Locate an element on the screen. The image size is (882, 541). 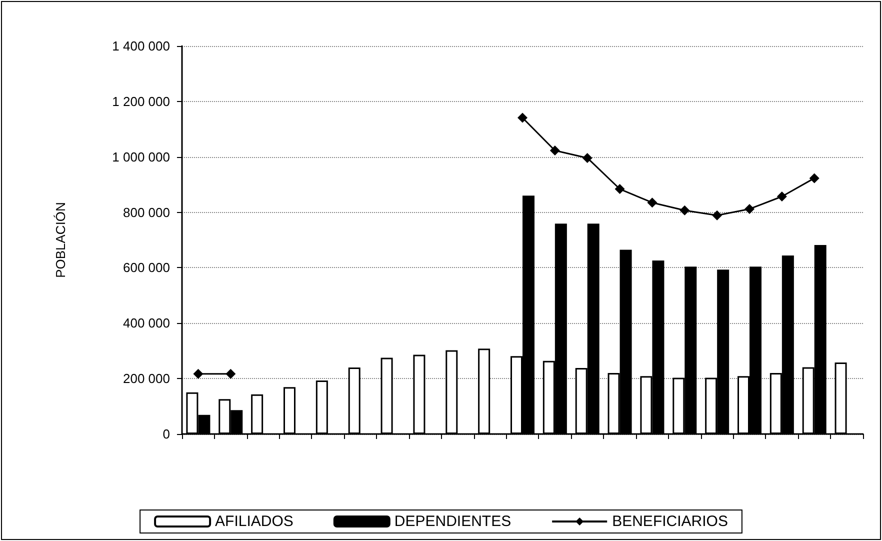
y-tick-label: 600 000 is located at coordinates (146, 268).